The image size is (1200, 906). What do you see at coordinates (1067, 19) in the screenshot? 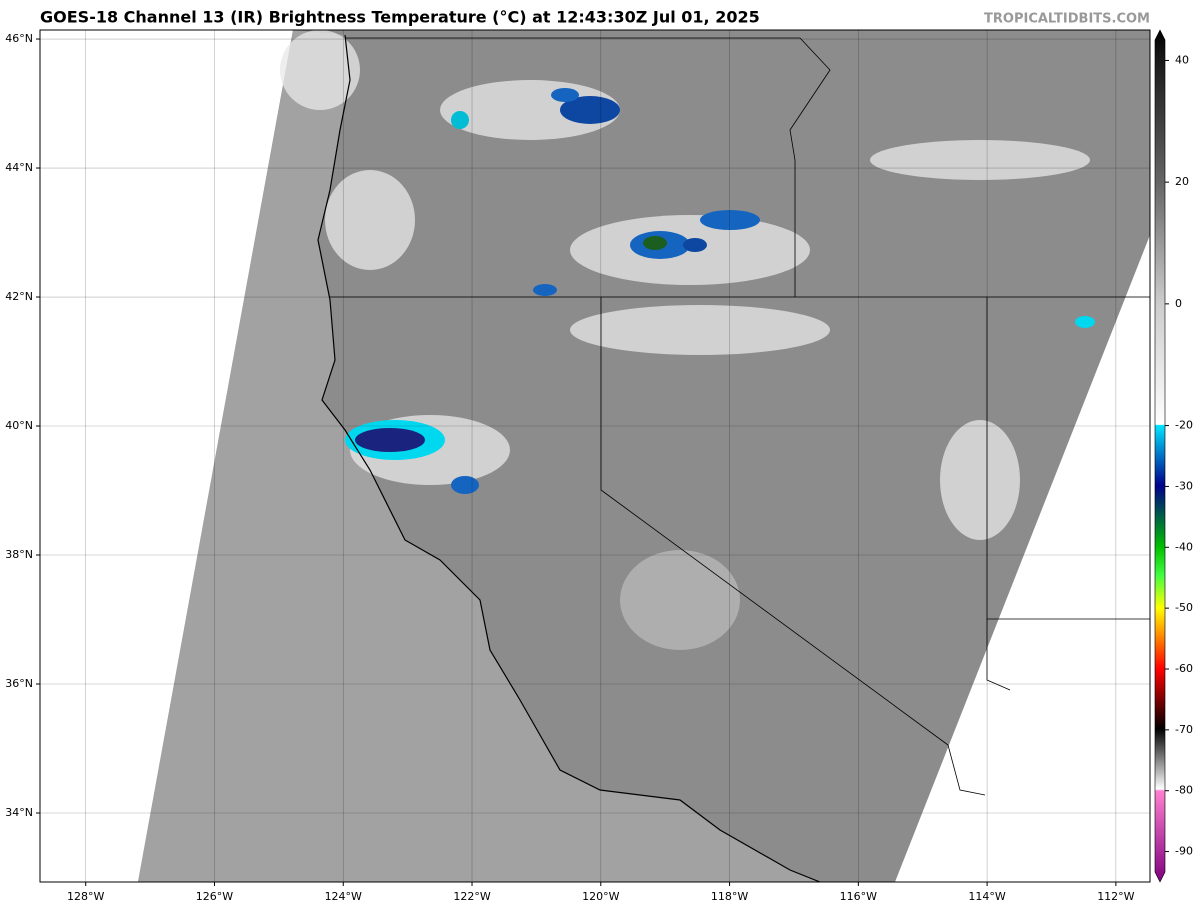
I see `watermark: TROPICALTIDBITS.COM` at bounding box center [1067, 19].